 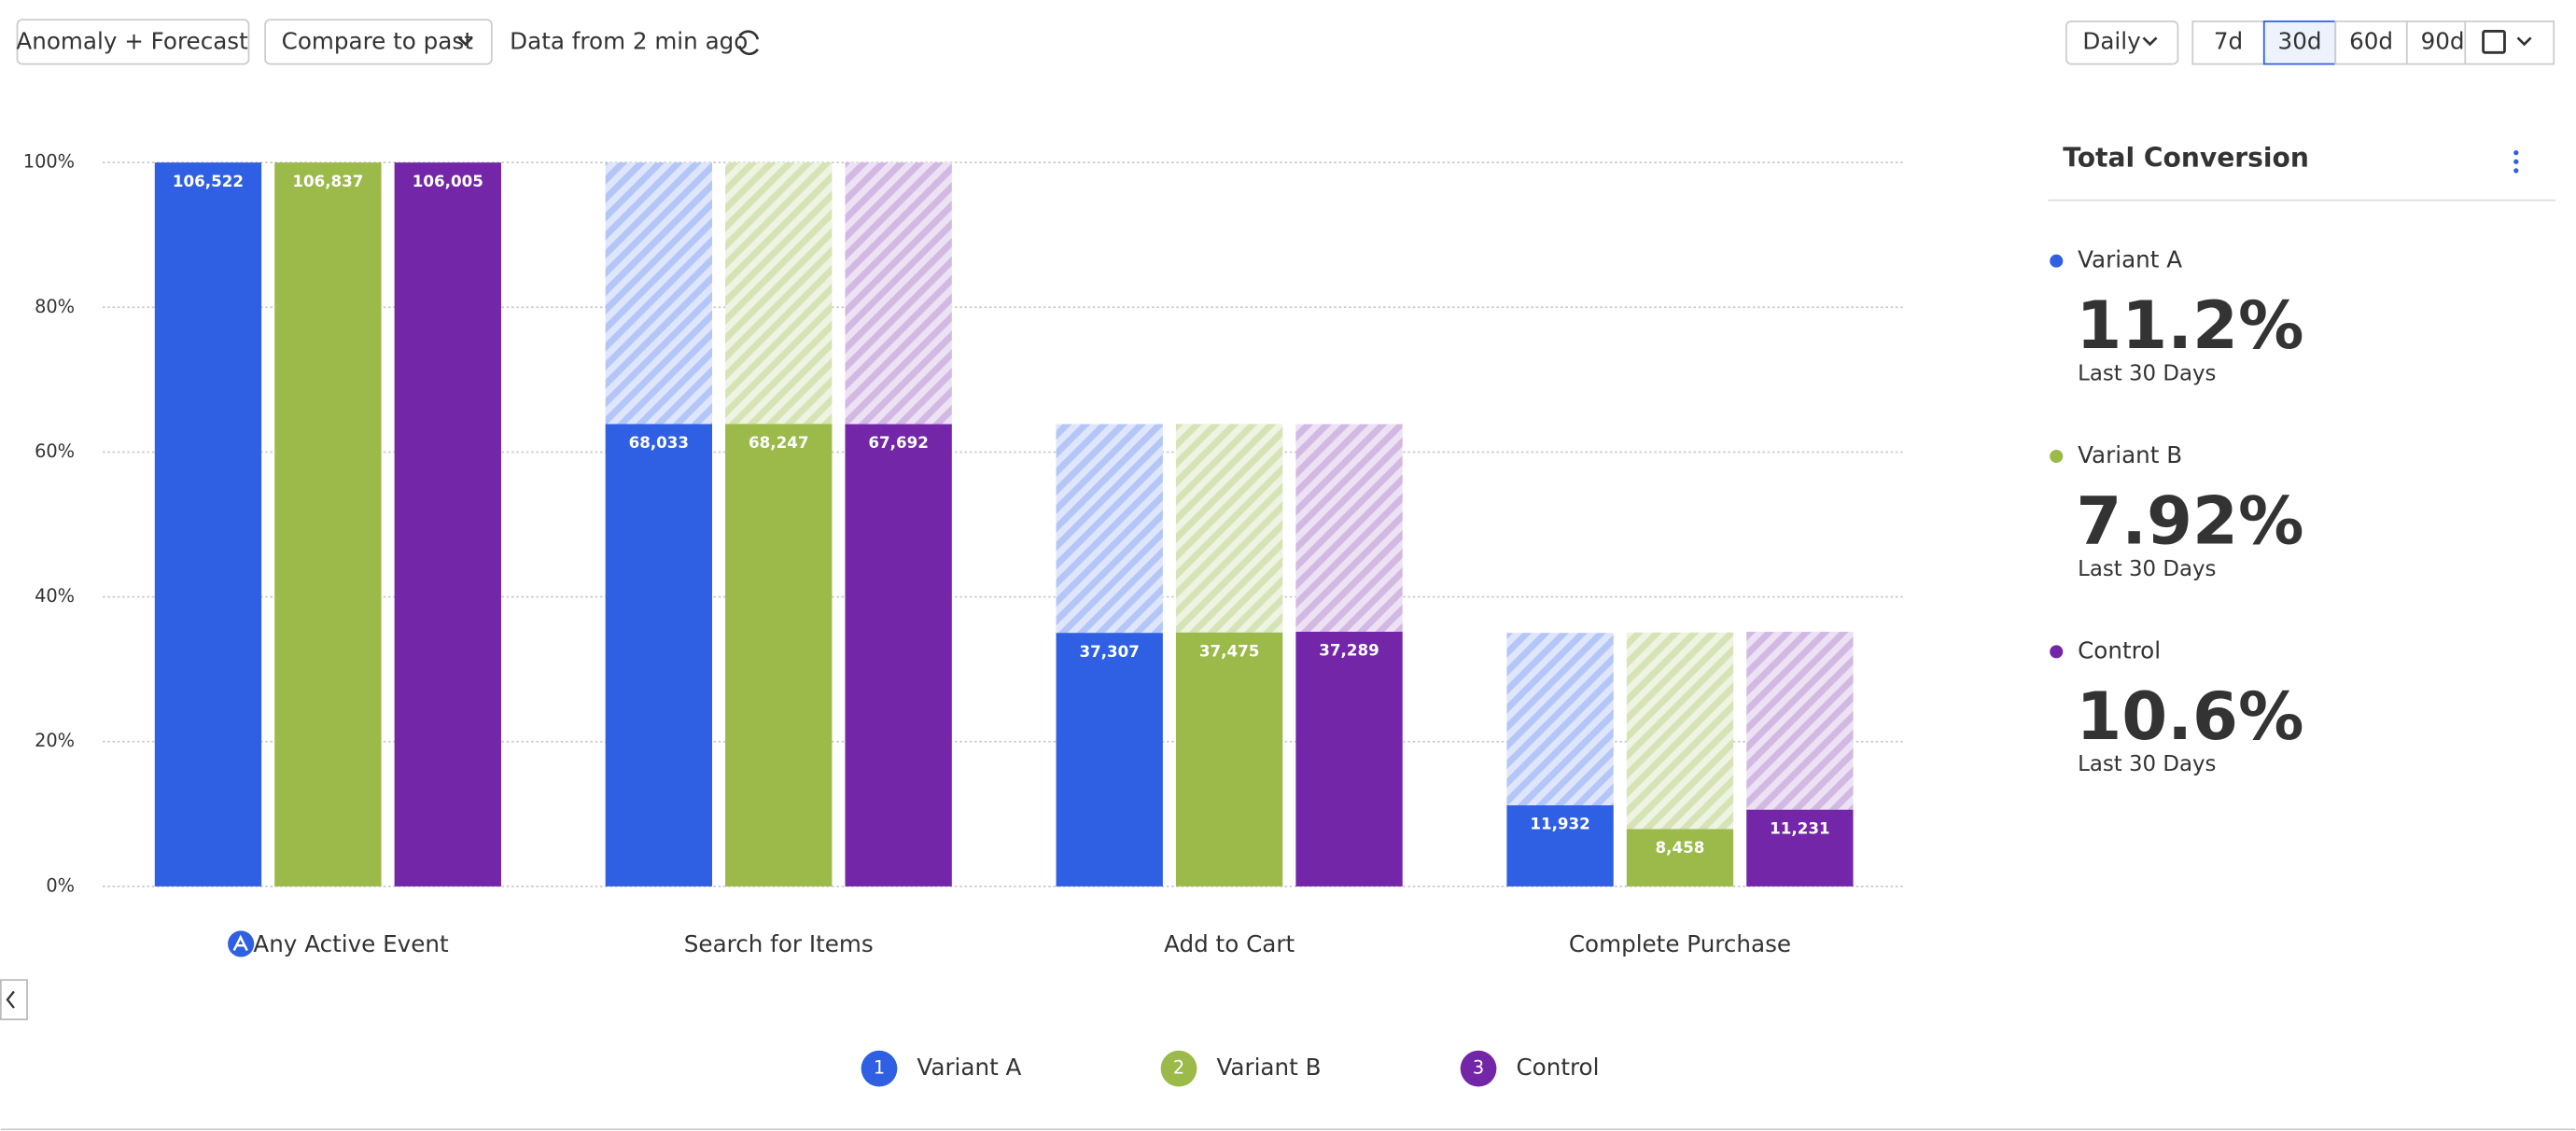 I want to click on range-label: 7d, so click(x=2228, y=41).